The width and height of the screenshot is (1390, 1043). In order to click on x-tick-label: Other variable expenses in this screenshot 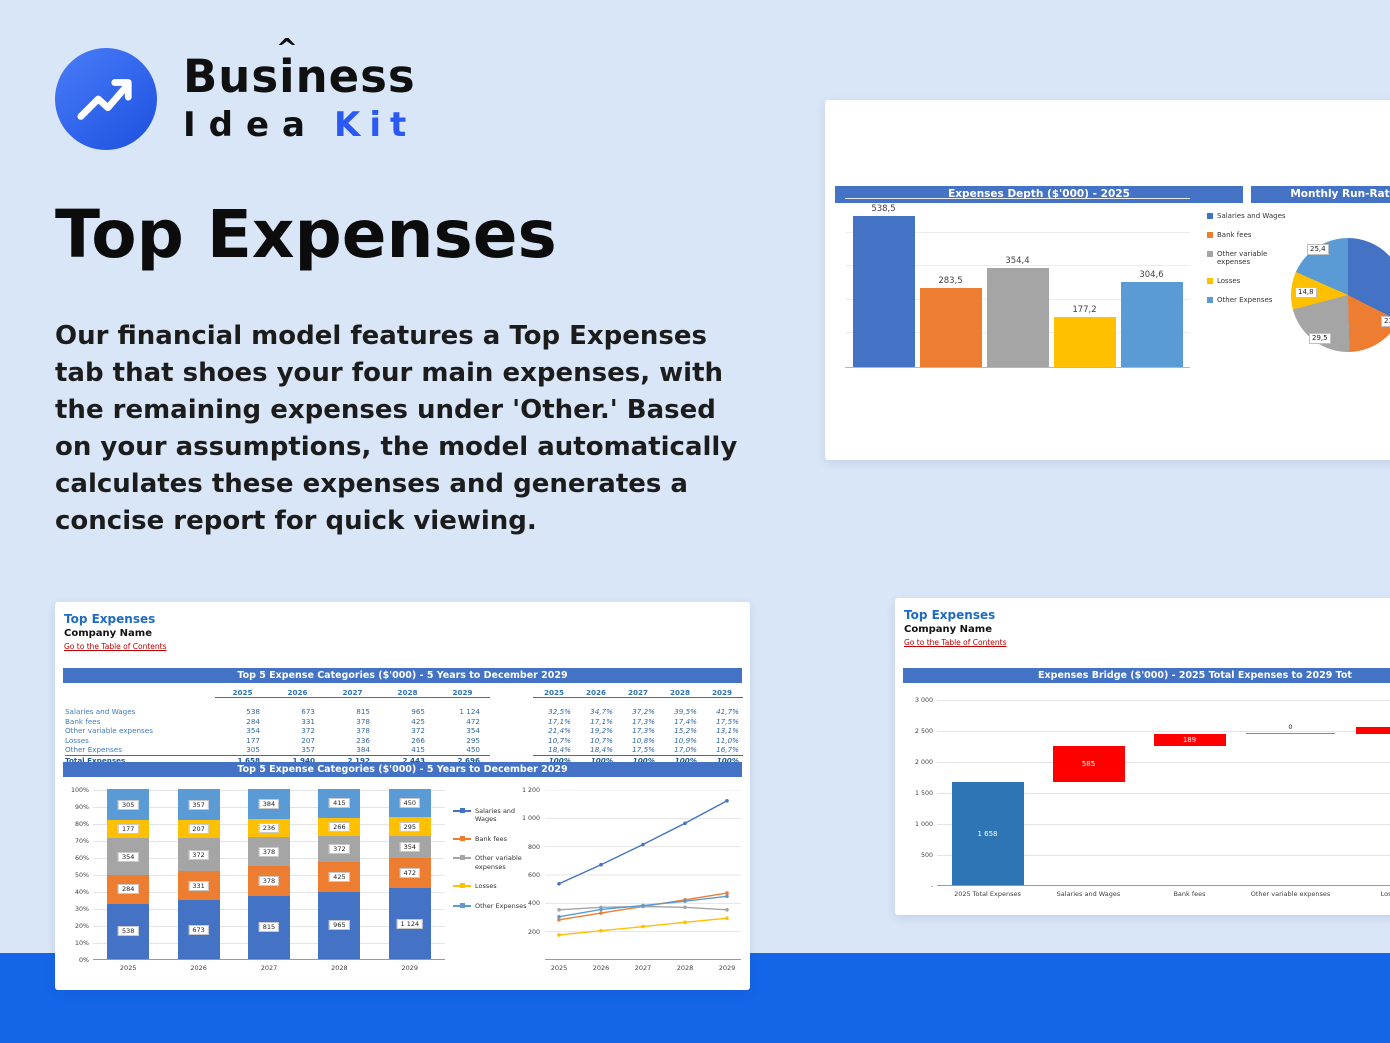, I will do `click(1290, 894)`.